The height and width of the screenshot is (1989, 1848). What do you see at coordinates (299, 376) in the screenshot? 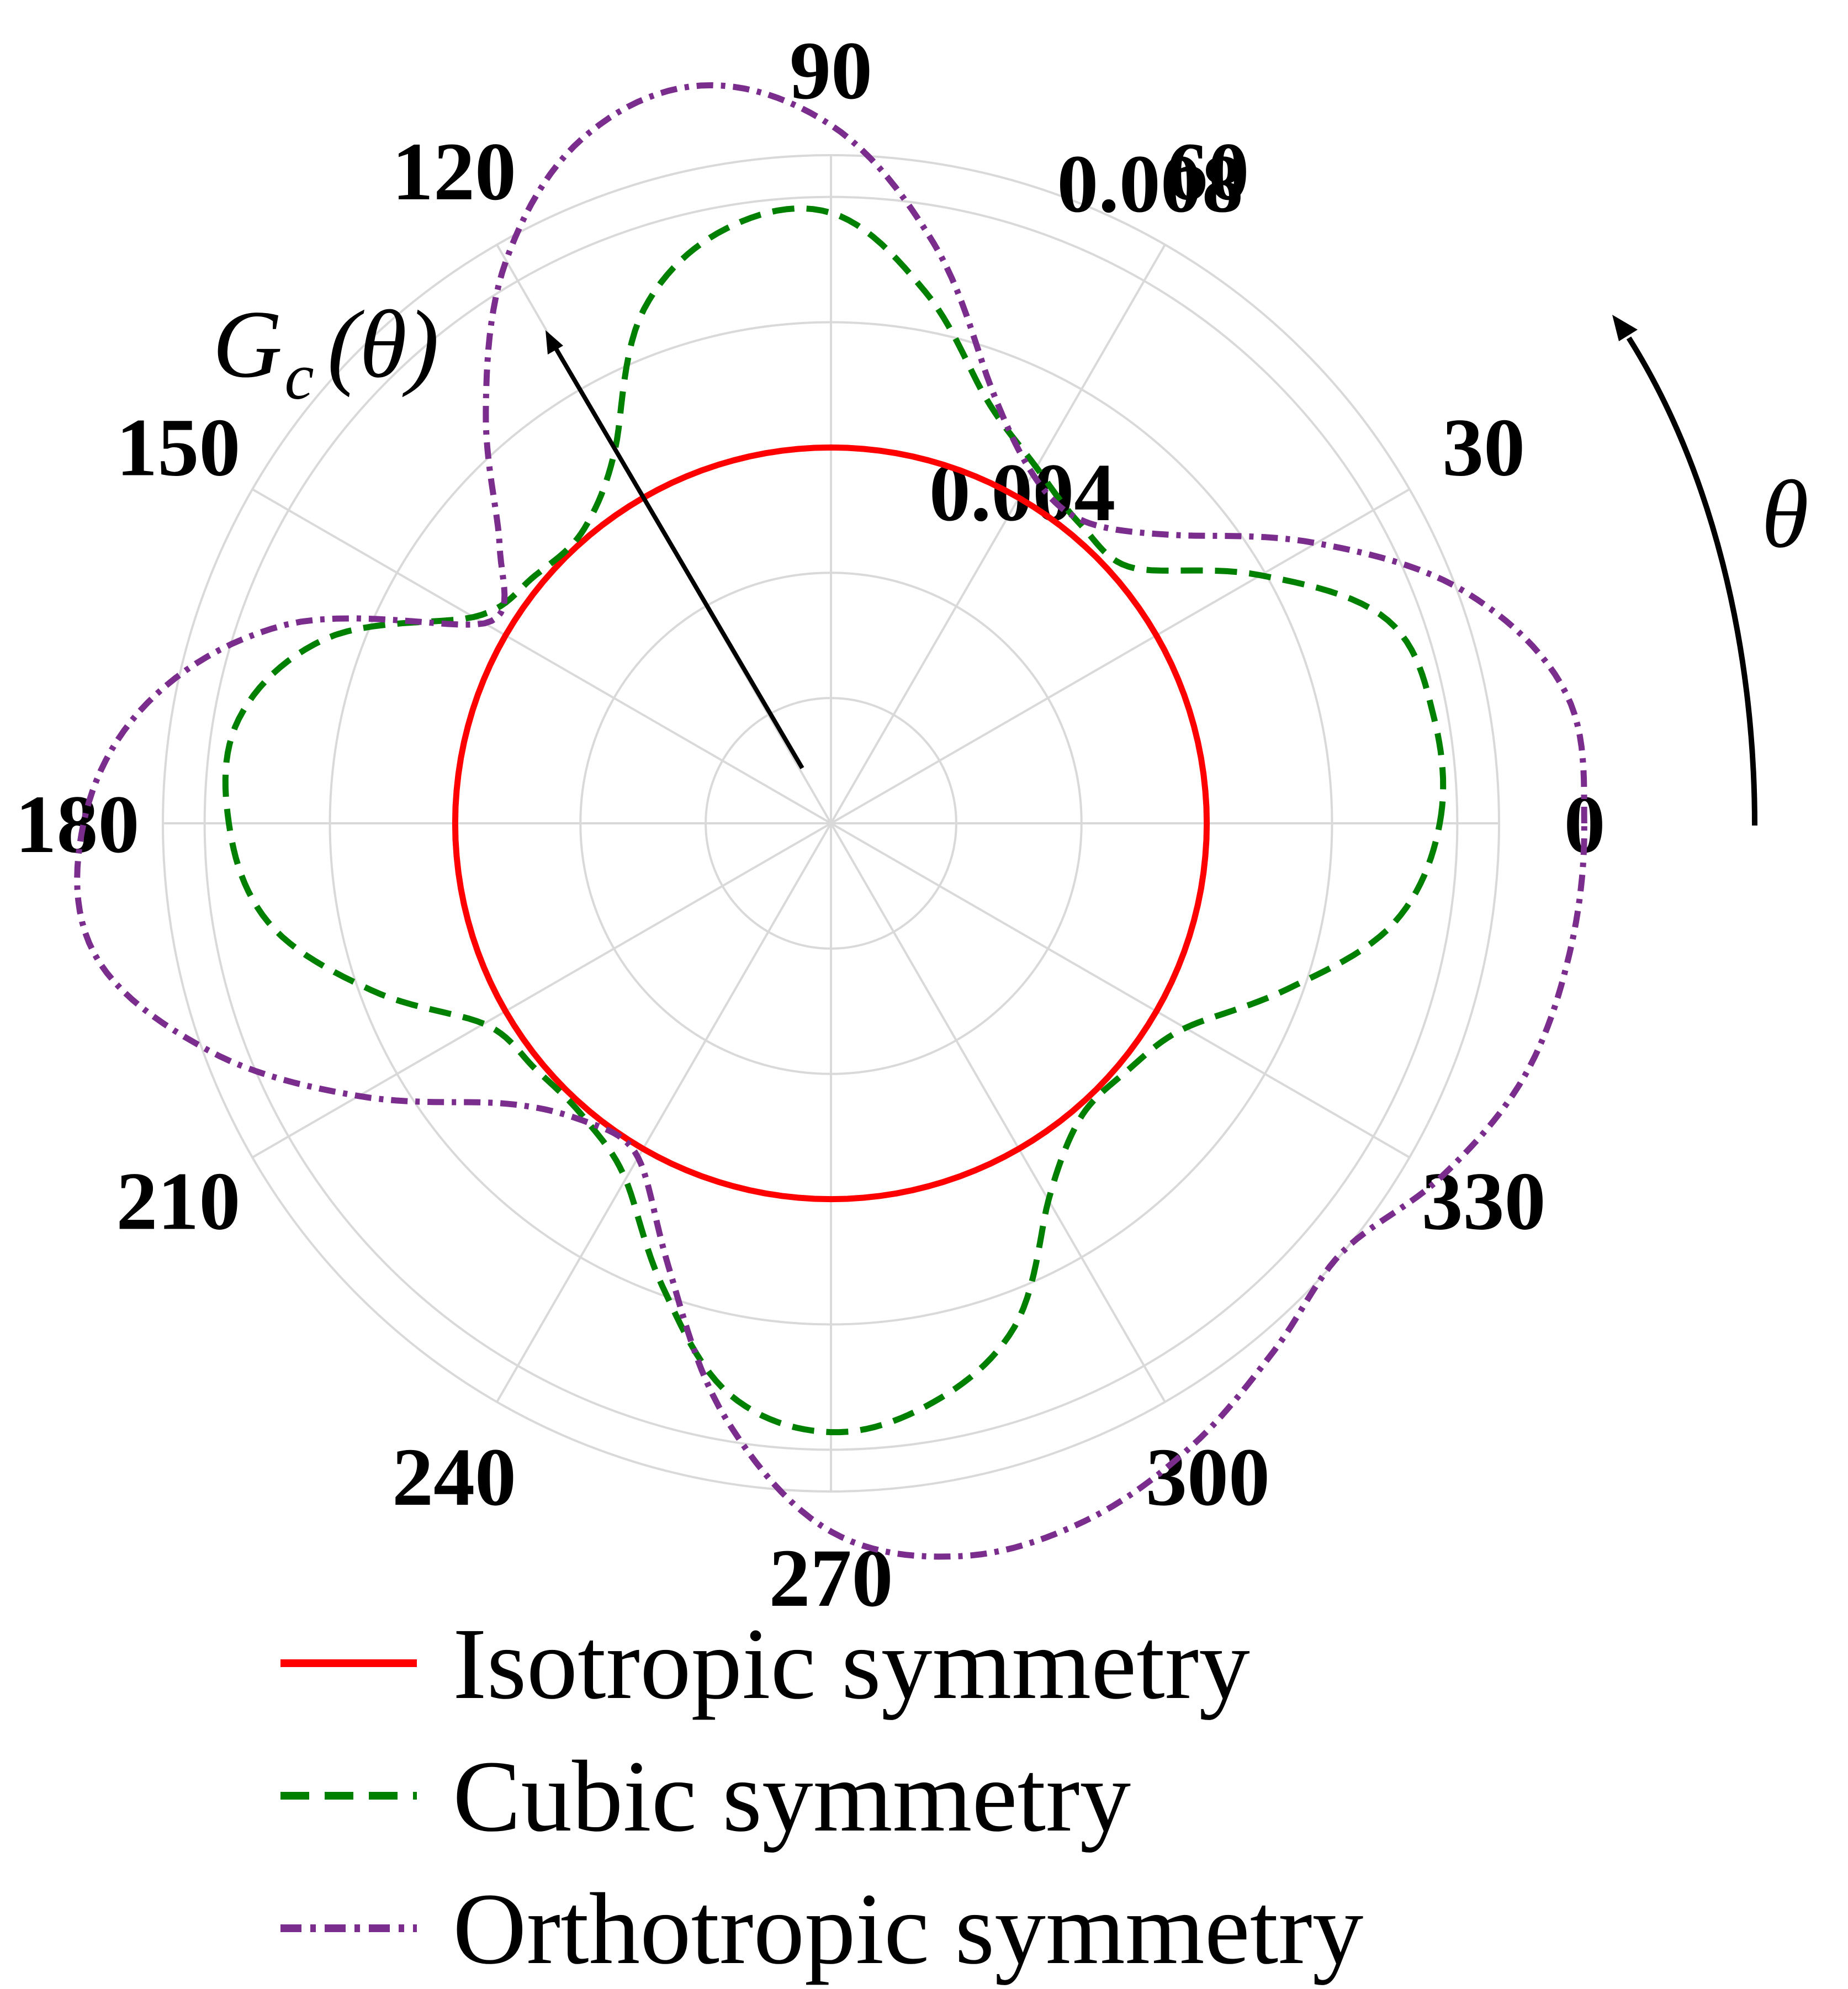
I see `radius-subscript: c` at bounding box center [299, 376].